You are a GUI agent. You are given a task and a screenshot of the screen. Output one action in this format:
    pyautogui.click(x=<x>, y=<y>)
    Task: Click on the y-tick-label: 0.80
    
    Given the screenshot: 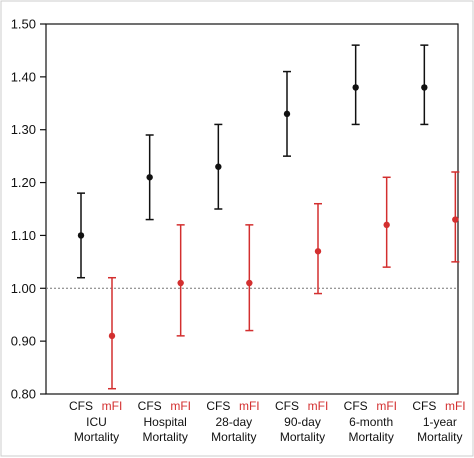 What is the action you would take?
    pyautogui.click(x=23, y=394)
    